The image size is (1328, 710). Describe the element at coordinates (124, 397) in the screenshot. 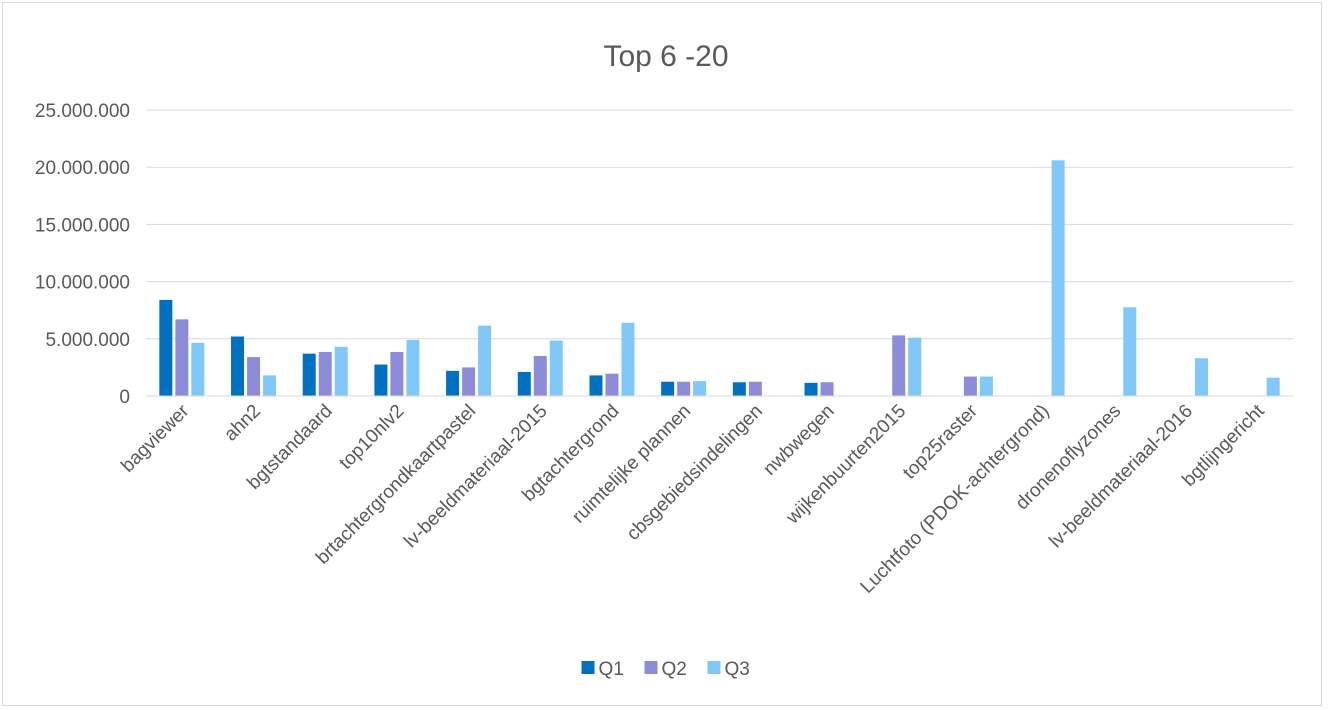

I see `y-tick-label: 0` at that location.